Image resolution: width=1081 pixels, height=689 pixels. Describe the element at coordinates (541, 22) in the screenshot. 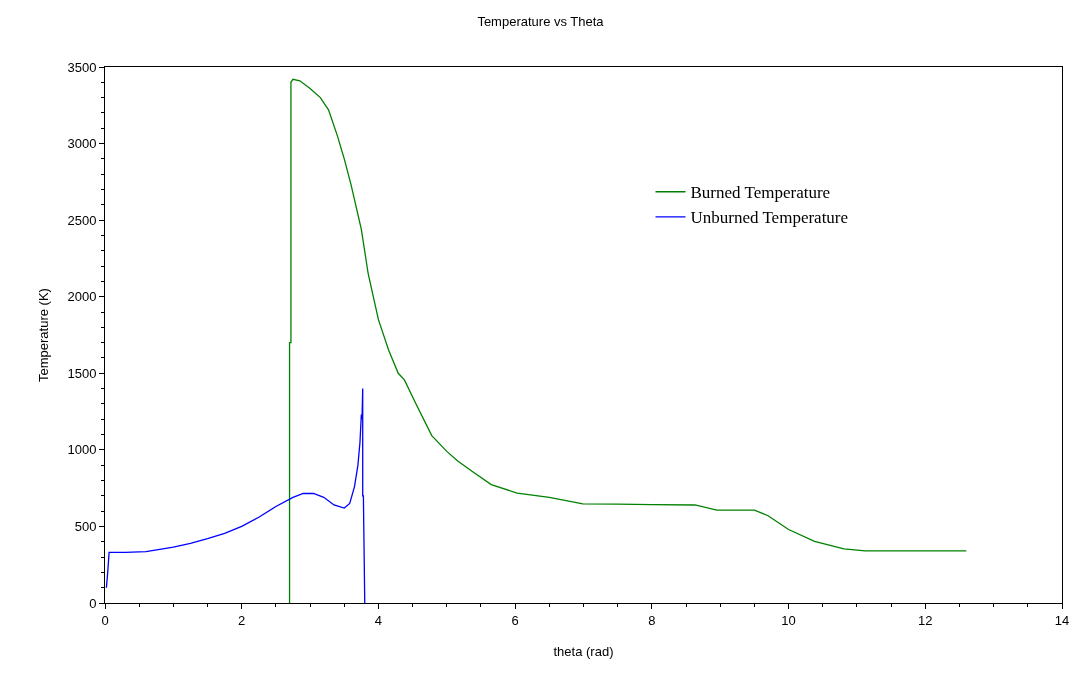

I see `chart-title: Temperature vs Theta` at that location.